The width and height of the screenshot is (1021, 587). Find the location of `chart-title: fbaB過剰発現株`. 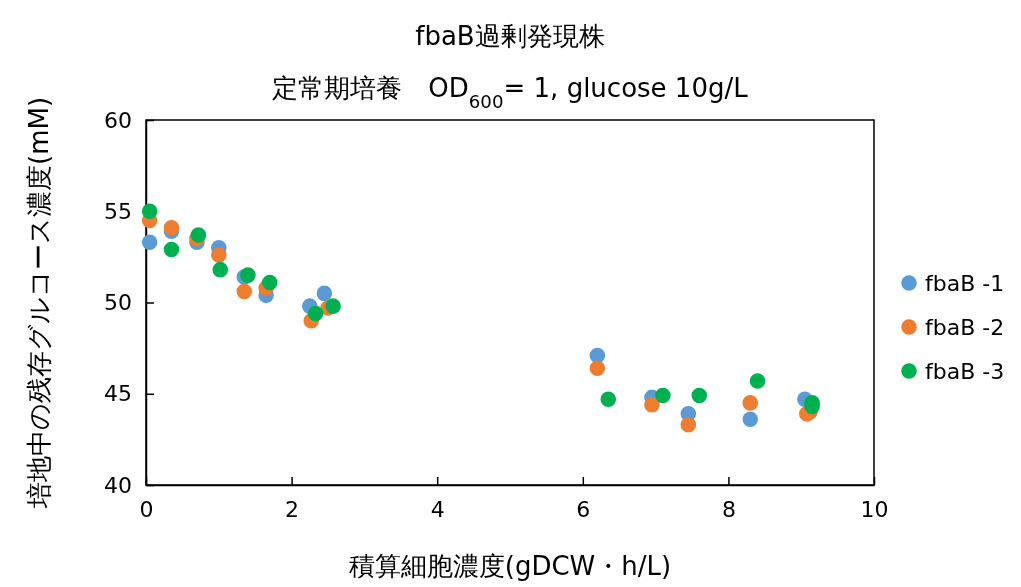

chart-title: fbaB過剰発現株 is located at coordinates (510, 36).